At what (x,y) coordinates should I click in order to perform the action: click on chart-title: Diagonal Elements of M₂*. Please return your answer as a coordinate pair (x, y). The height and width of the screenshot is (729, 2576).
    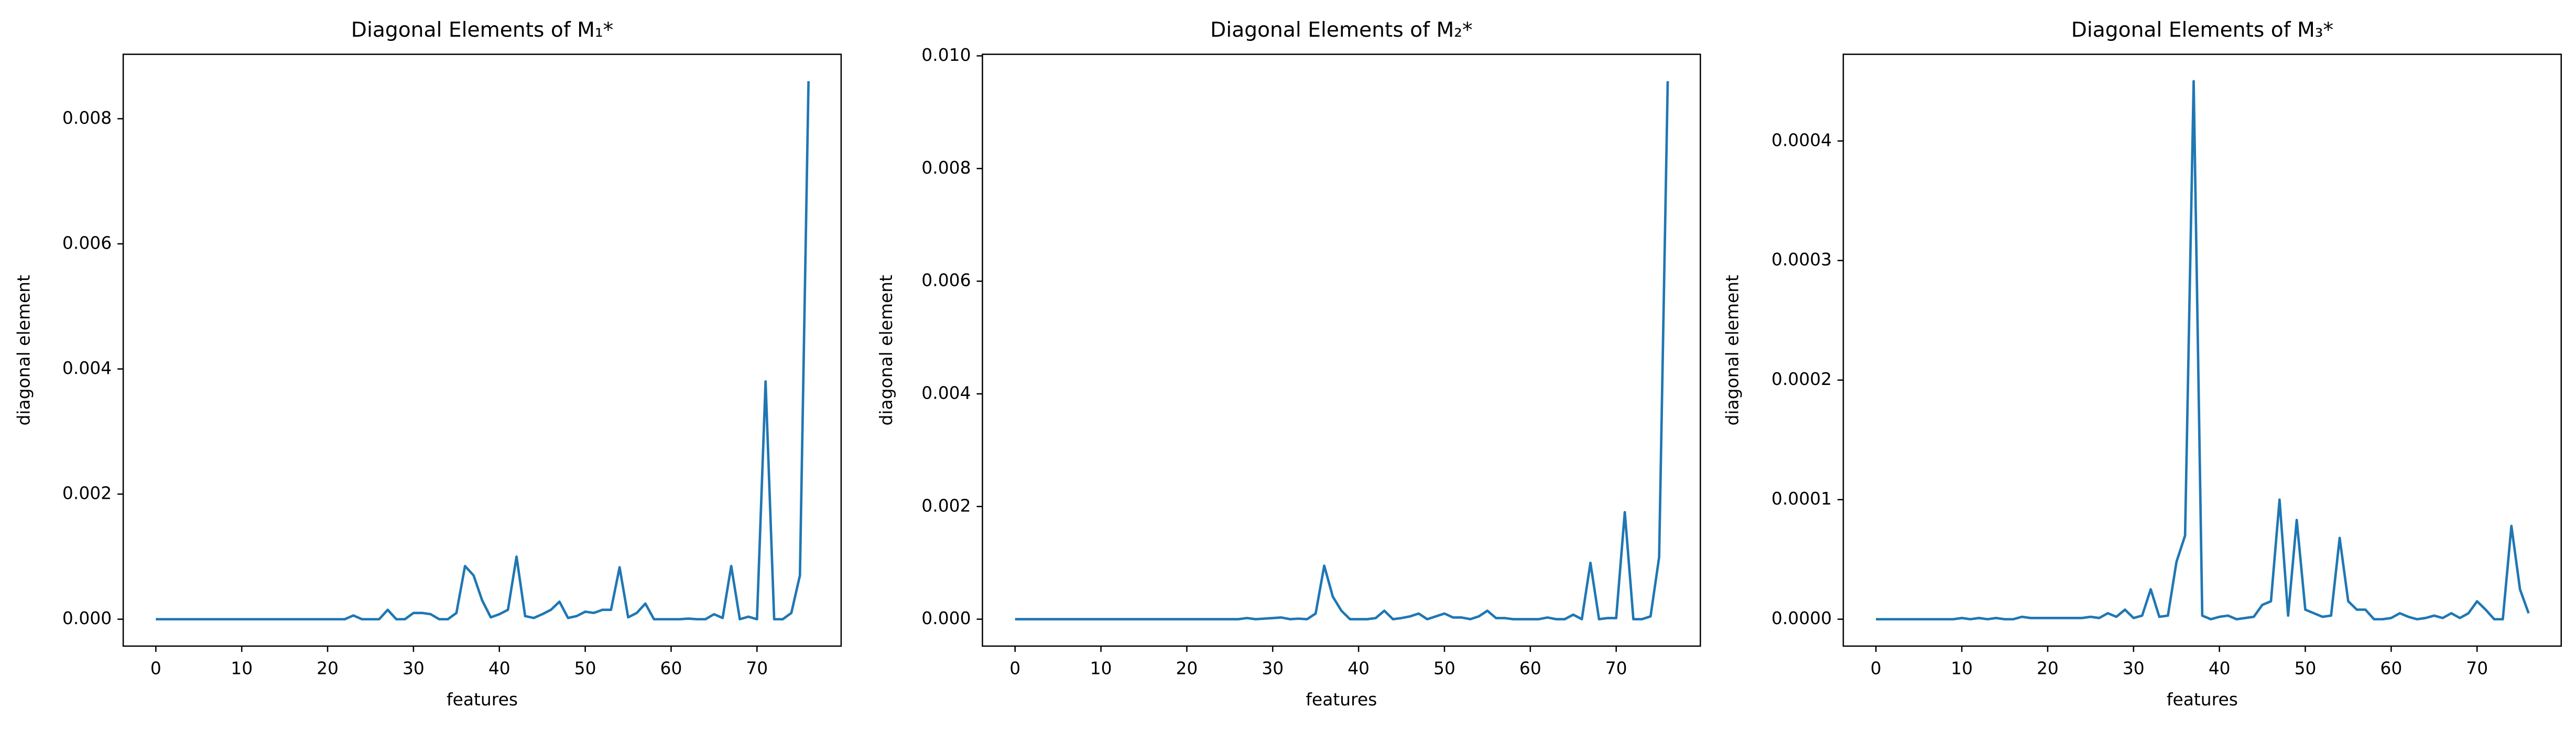
    Looking at the image, I should click on (1341, 30).